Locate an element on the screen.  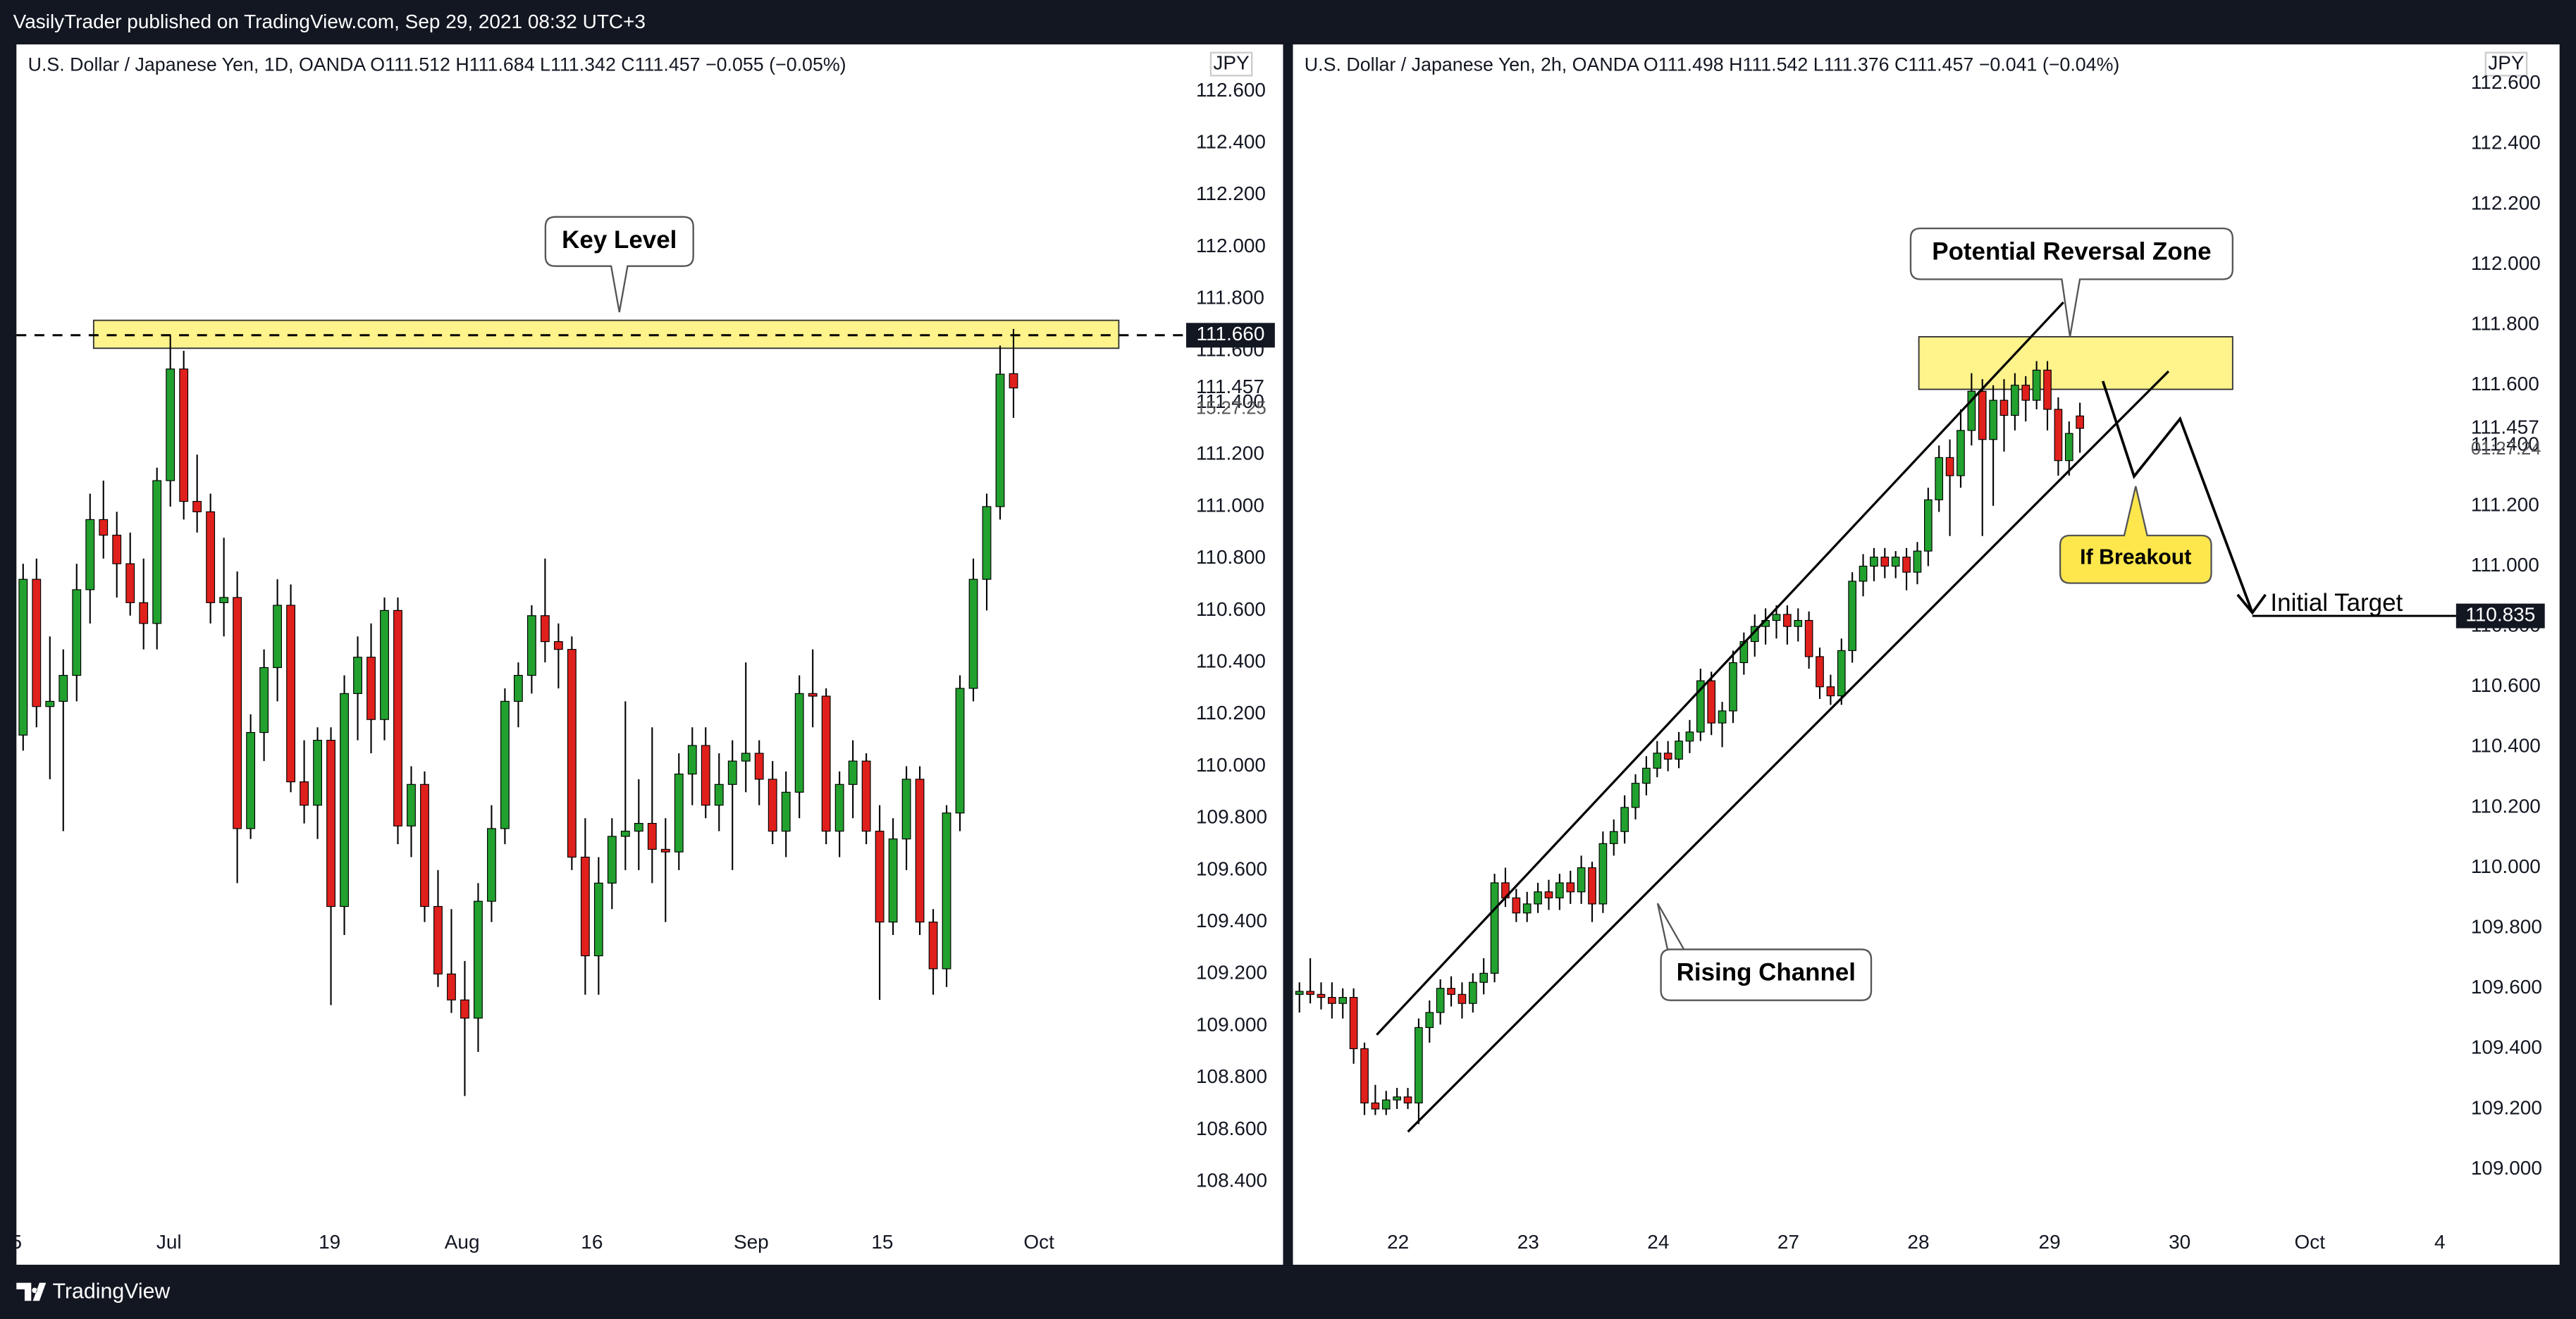
x-tick-label: 30 is located at coordinates (2179, 1242).